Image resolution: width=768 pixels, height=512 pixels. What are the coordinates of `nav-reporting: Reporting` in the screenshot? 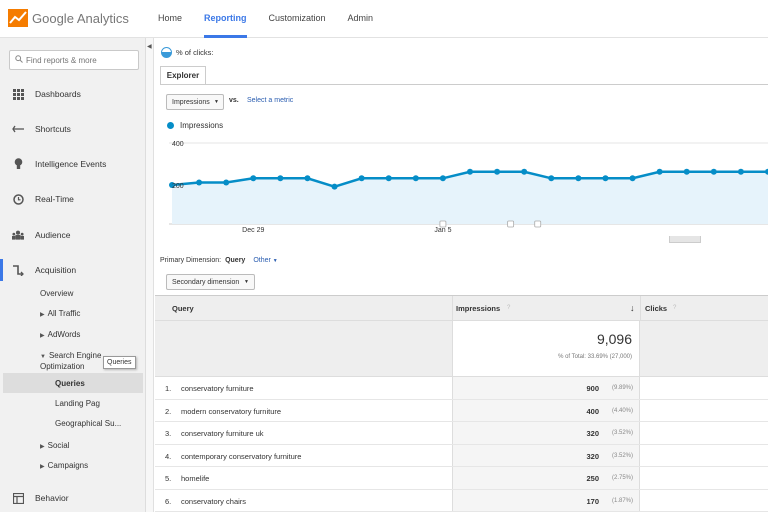 It's located at (225, 19).